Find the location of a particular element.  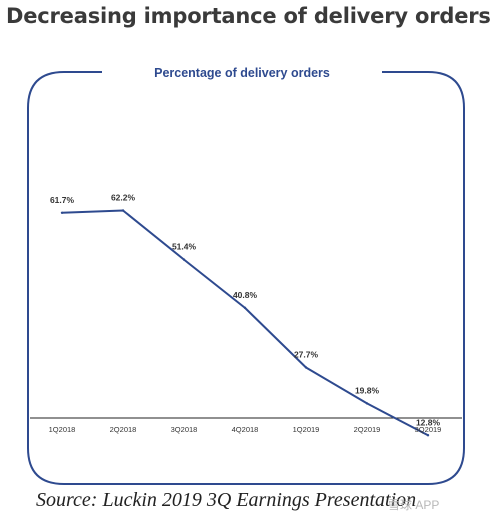

data-label: 61.7% is located at coordinates (62, 200).